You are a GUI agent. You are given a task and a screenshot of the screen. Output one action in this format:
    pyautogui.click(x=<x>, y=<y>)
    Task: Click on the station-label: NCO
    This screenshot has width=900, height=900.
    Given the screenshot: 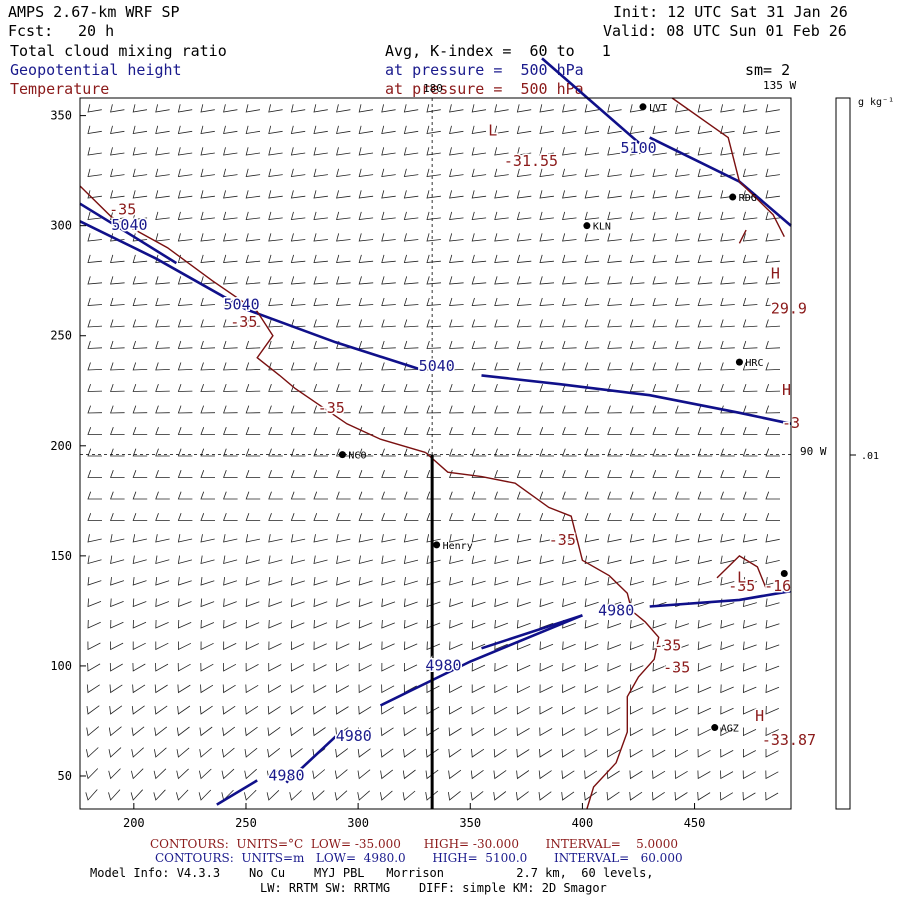 What is the action you would take?
    pyautogui.click(x=357, y=456)
    